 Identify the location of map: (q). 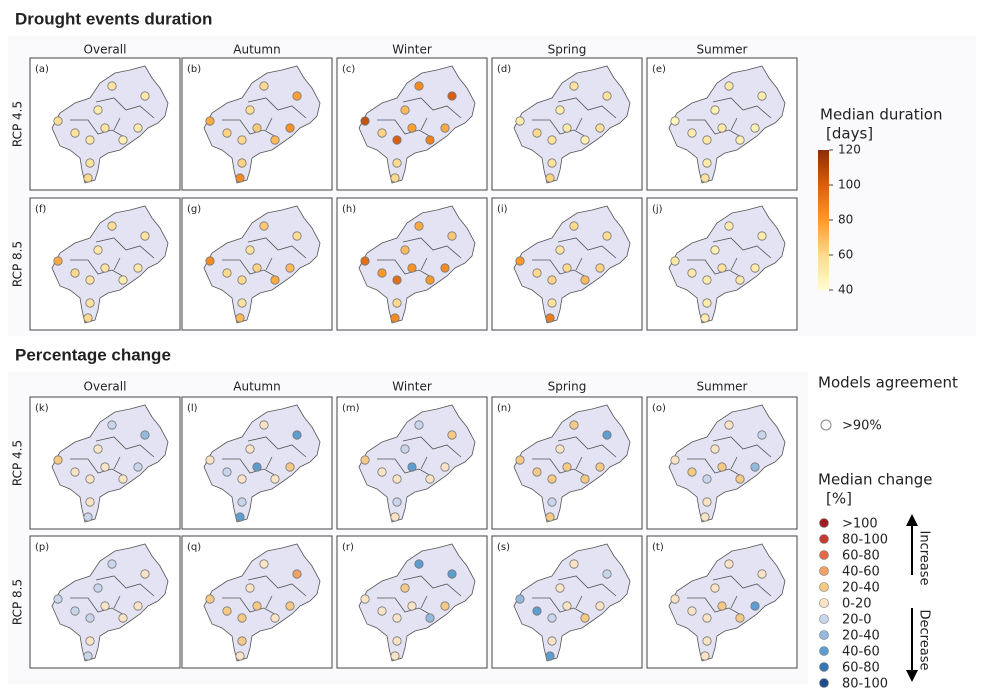
(254, 602).